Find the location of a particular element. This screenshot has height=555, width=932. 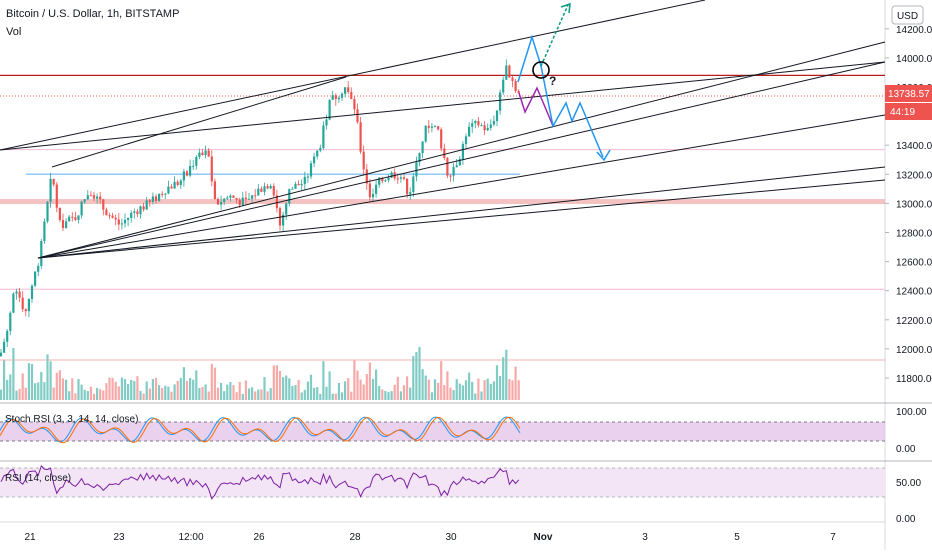

x-tick-label: 26 is located at coordinates (259, 537).